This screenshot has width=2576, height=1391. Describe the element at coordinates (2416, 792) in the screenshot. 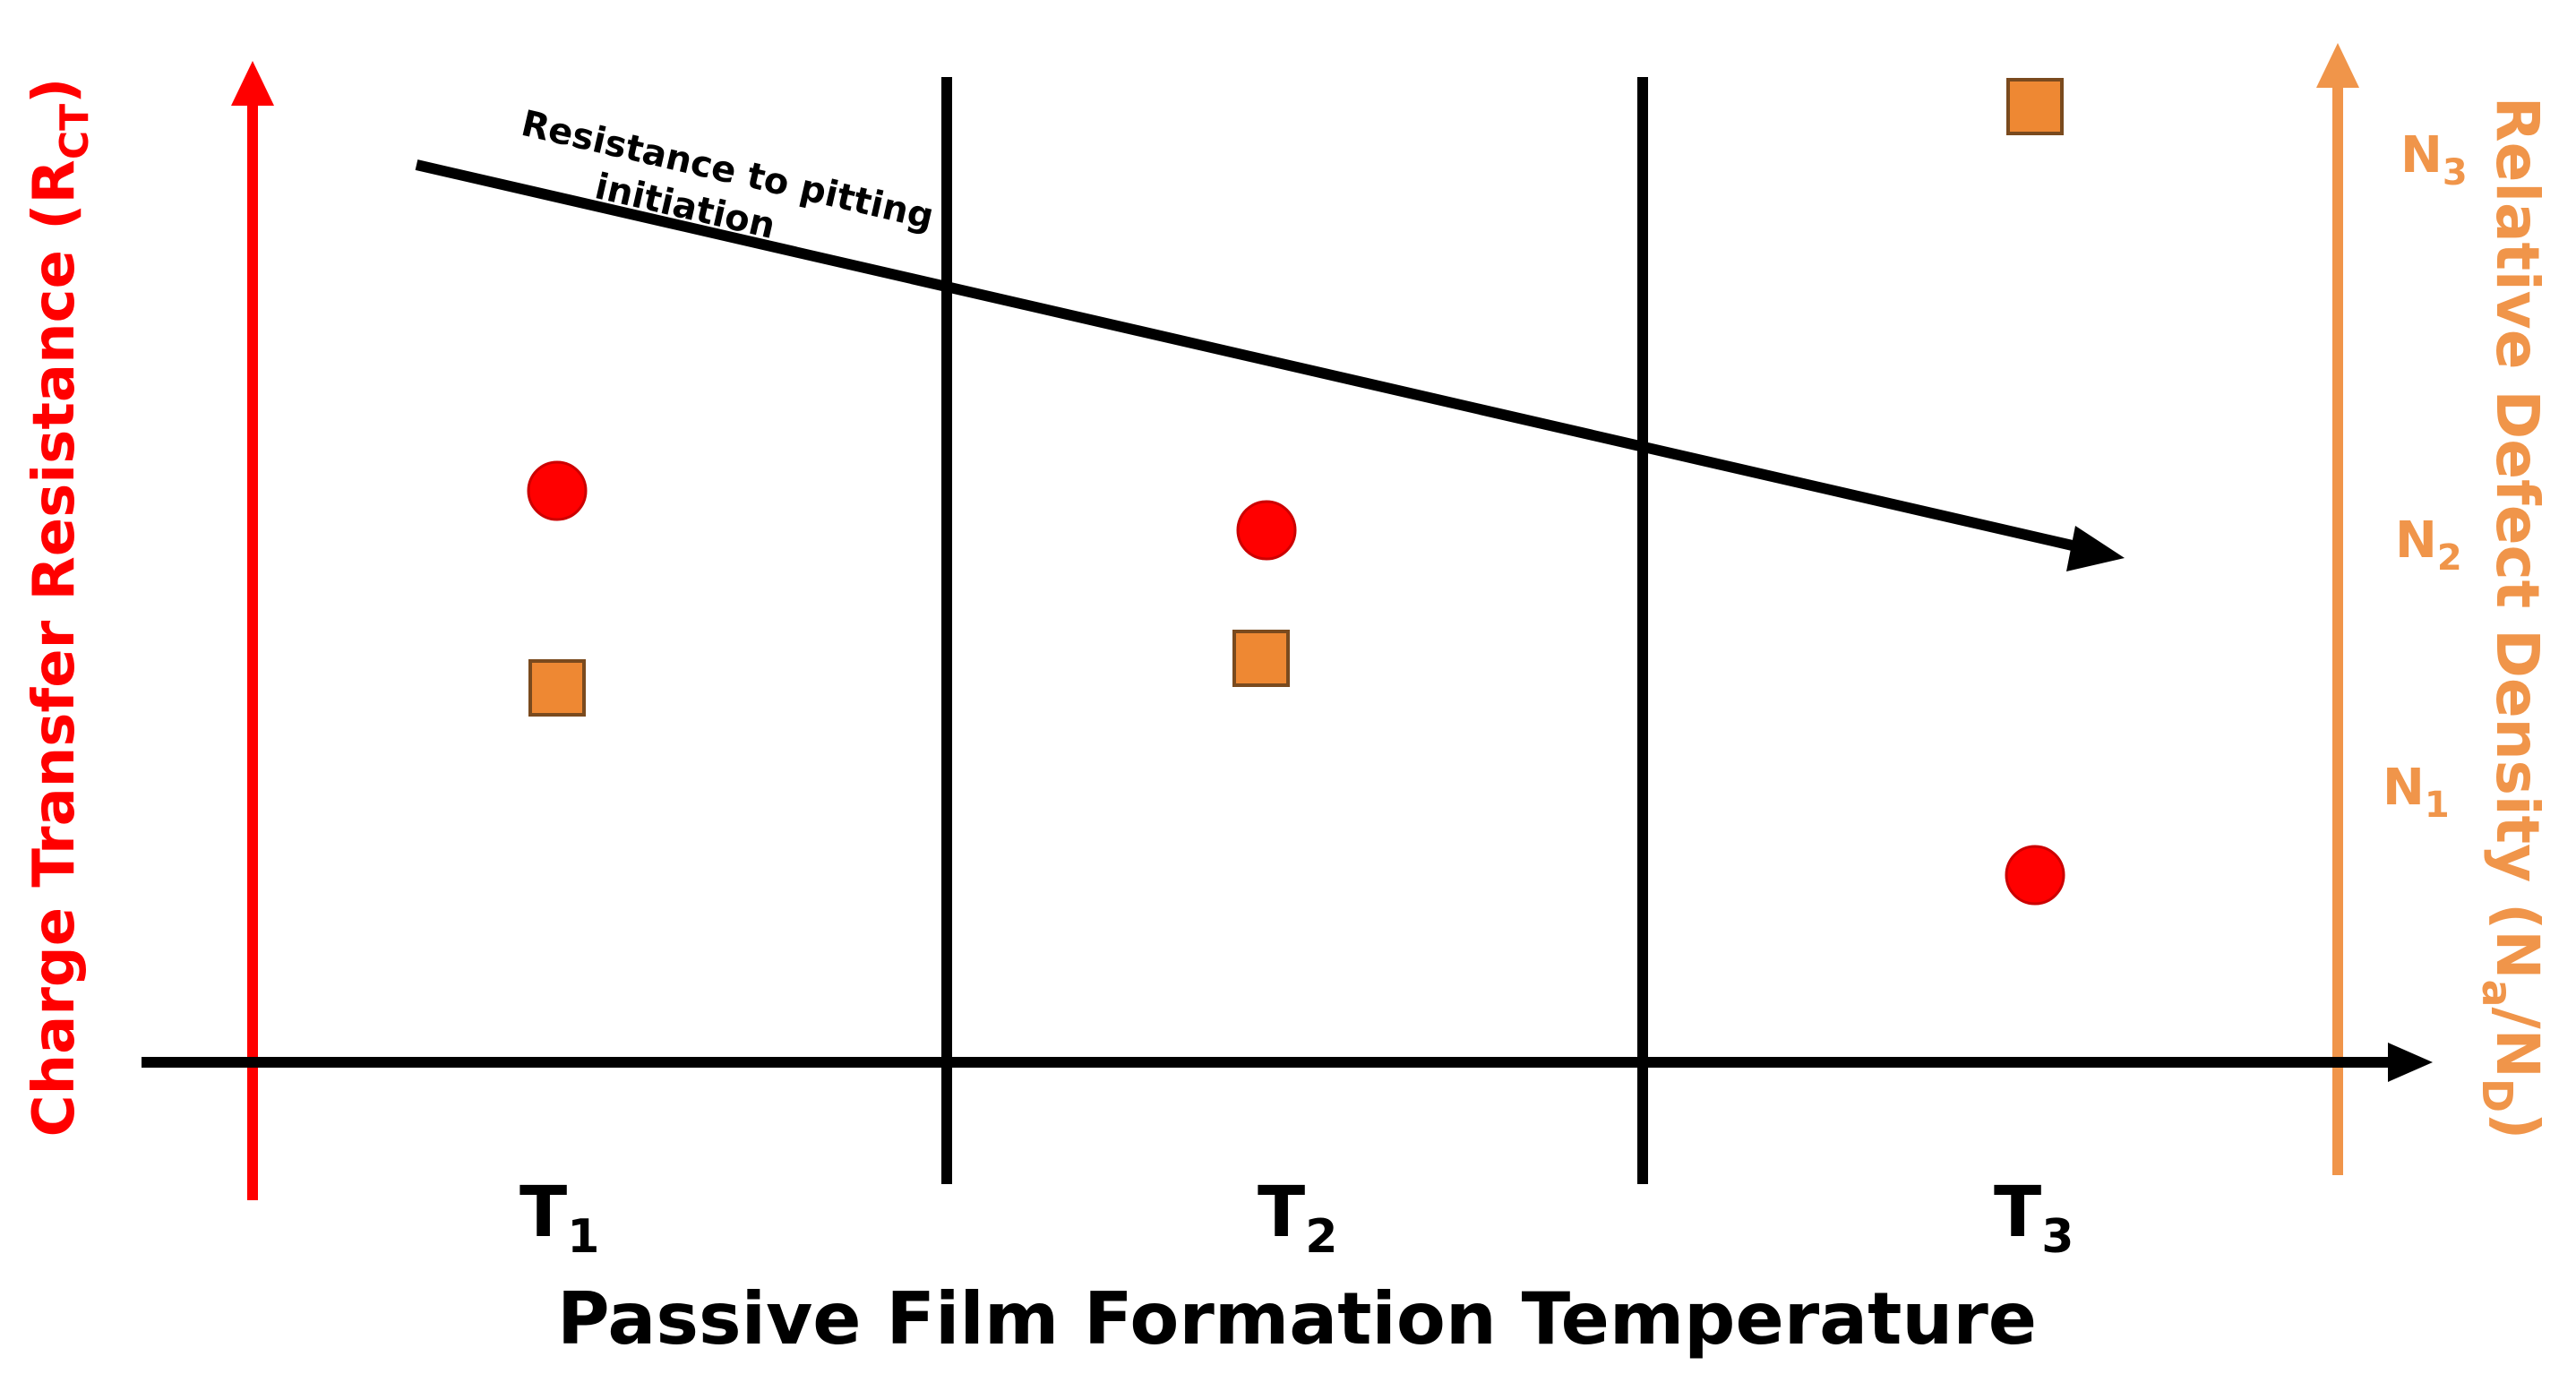

I see `level-n1: N1` at that location.